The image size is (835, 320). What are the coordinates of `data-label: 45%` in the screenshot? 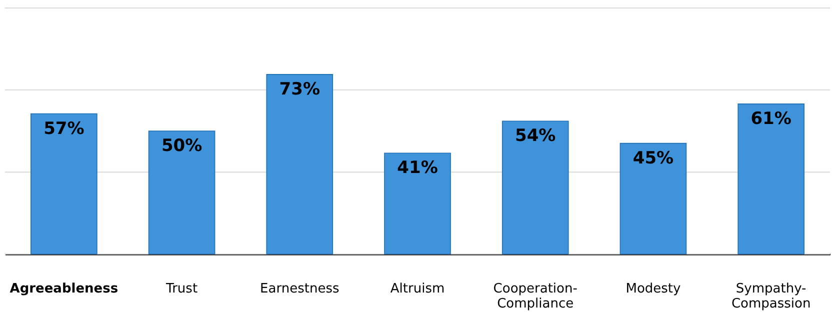 It's located at (653, 158).